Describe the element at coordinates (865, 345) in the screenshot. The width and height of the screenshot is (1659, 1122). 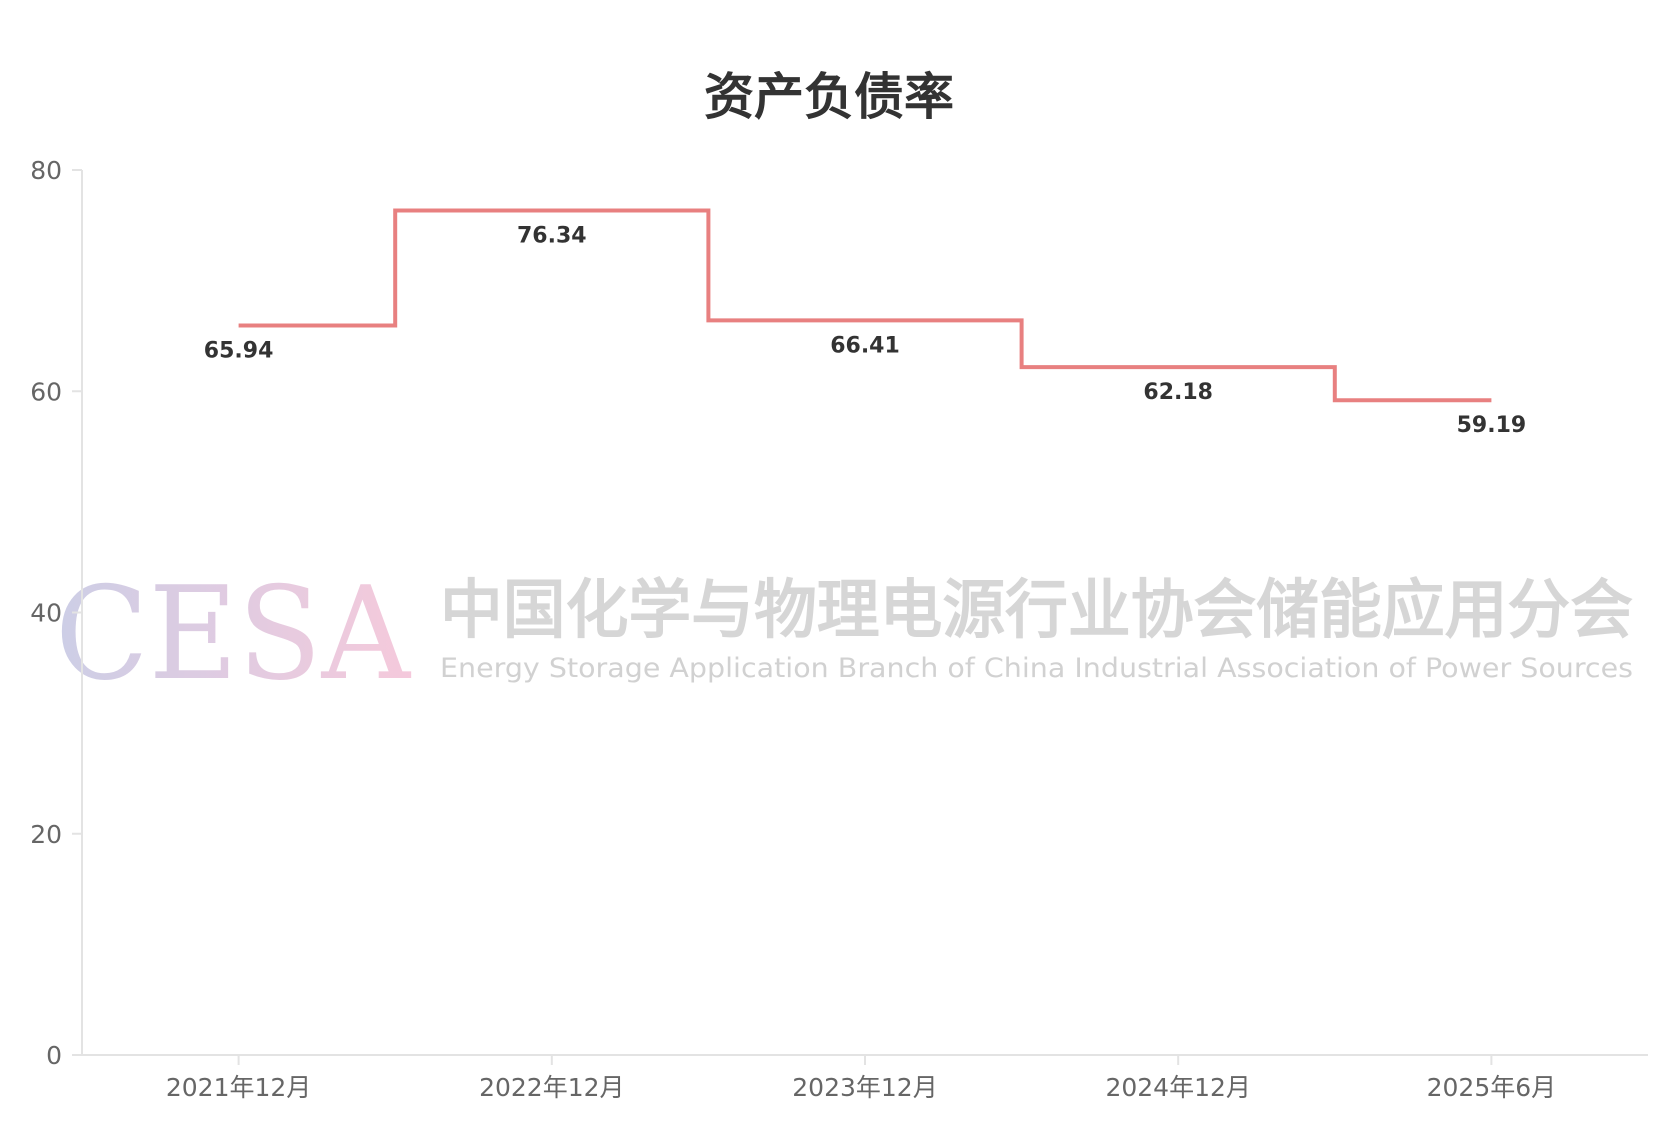
I see `data-label: 66.41` at that location.